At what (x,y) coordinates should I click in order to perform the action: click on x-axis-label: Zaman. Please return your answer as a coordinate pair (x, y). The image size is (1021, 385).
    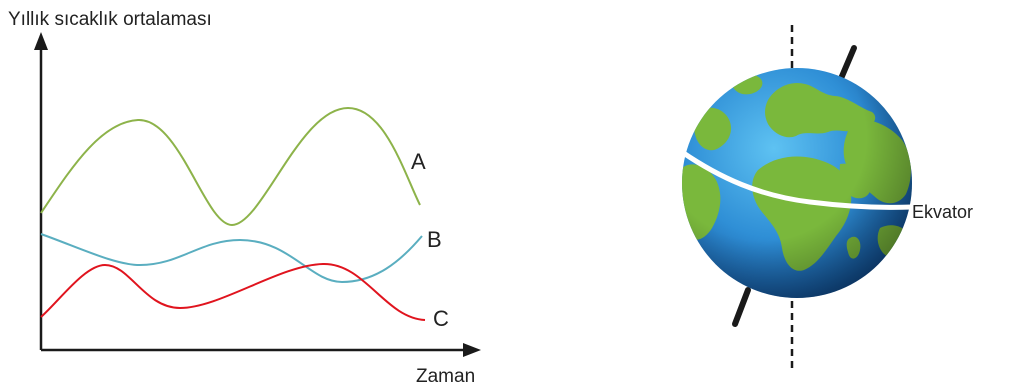
    Looking at the image, I should click on (445, 375).